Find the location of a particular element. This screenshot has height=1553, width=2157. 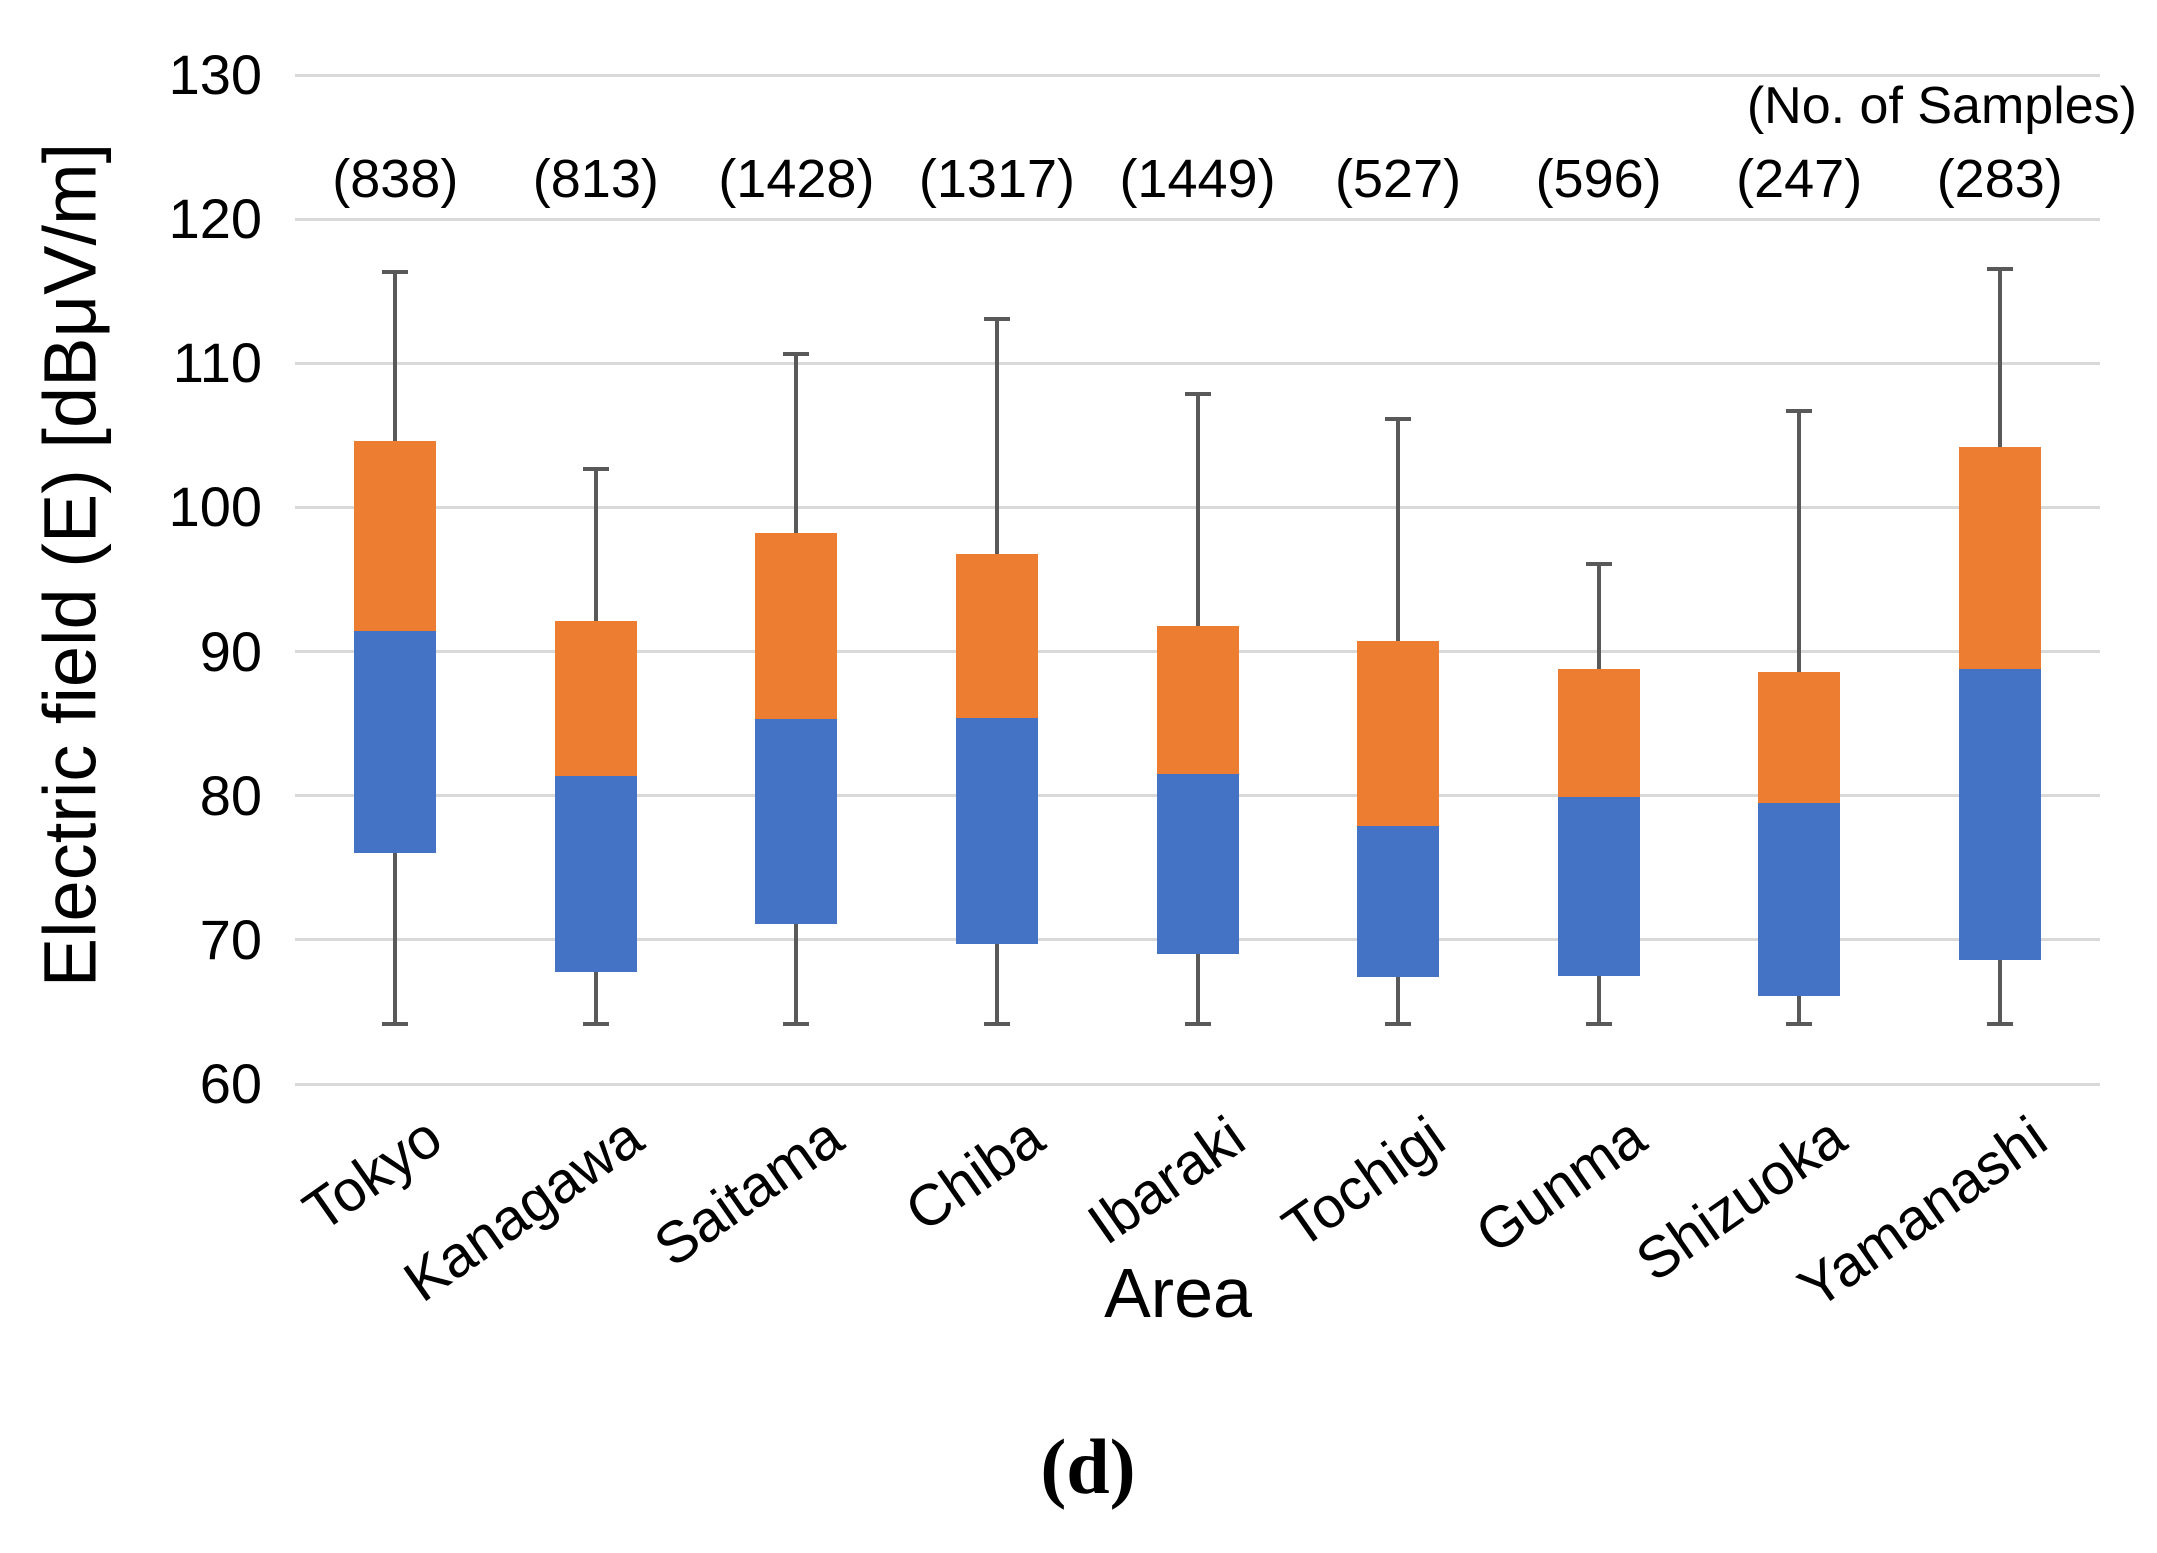

whisker-cap-top-ibaraki is located at coordinates (1197, 394).